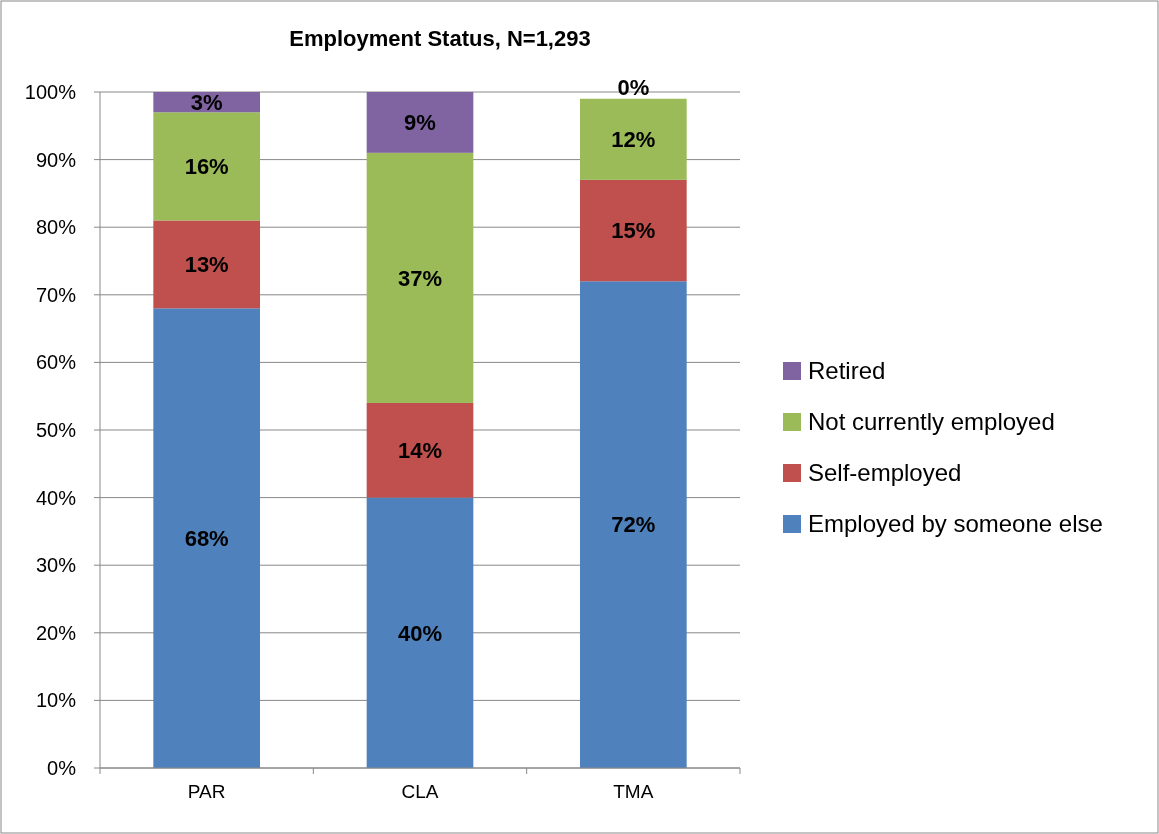 Image resolution: width=1159 pixels, height=834 pixels. I want to click on y-tick-label: 100%, so click(50, 92).